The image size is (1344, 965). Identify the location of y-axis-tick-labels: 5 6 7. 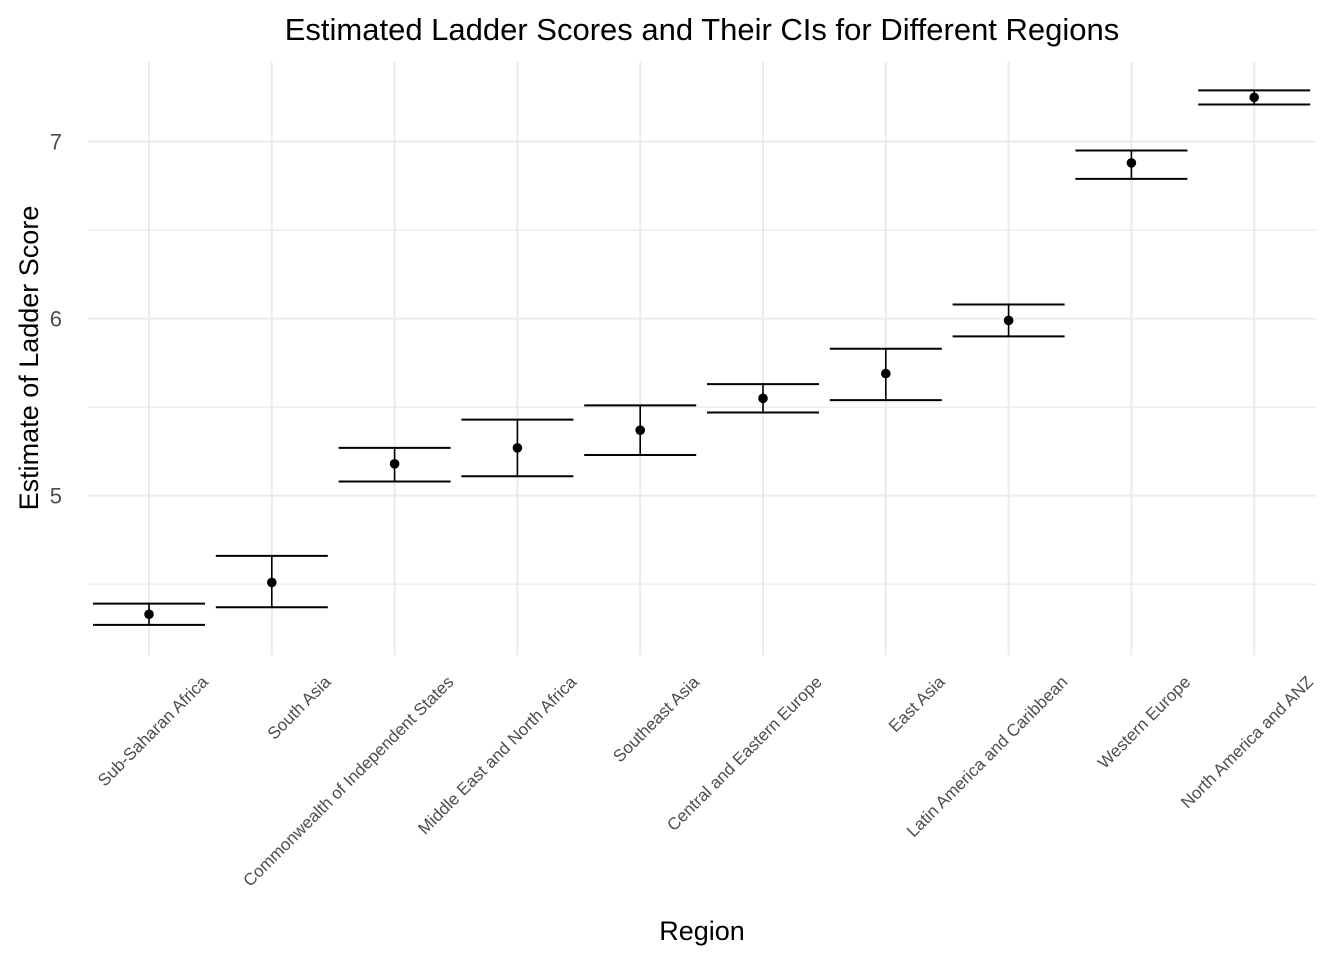
(56, 319).